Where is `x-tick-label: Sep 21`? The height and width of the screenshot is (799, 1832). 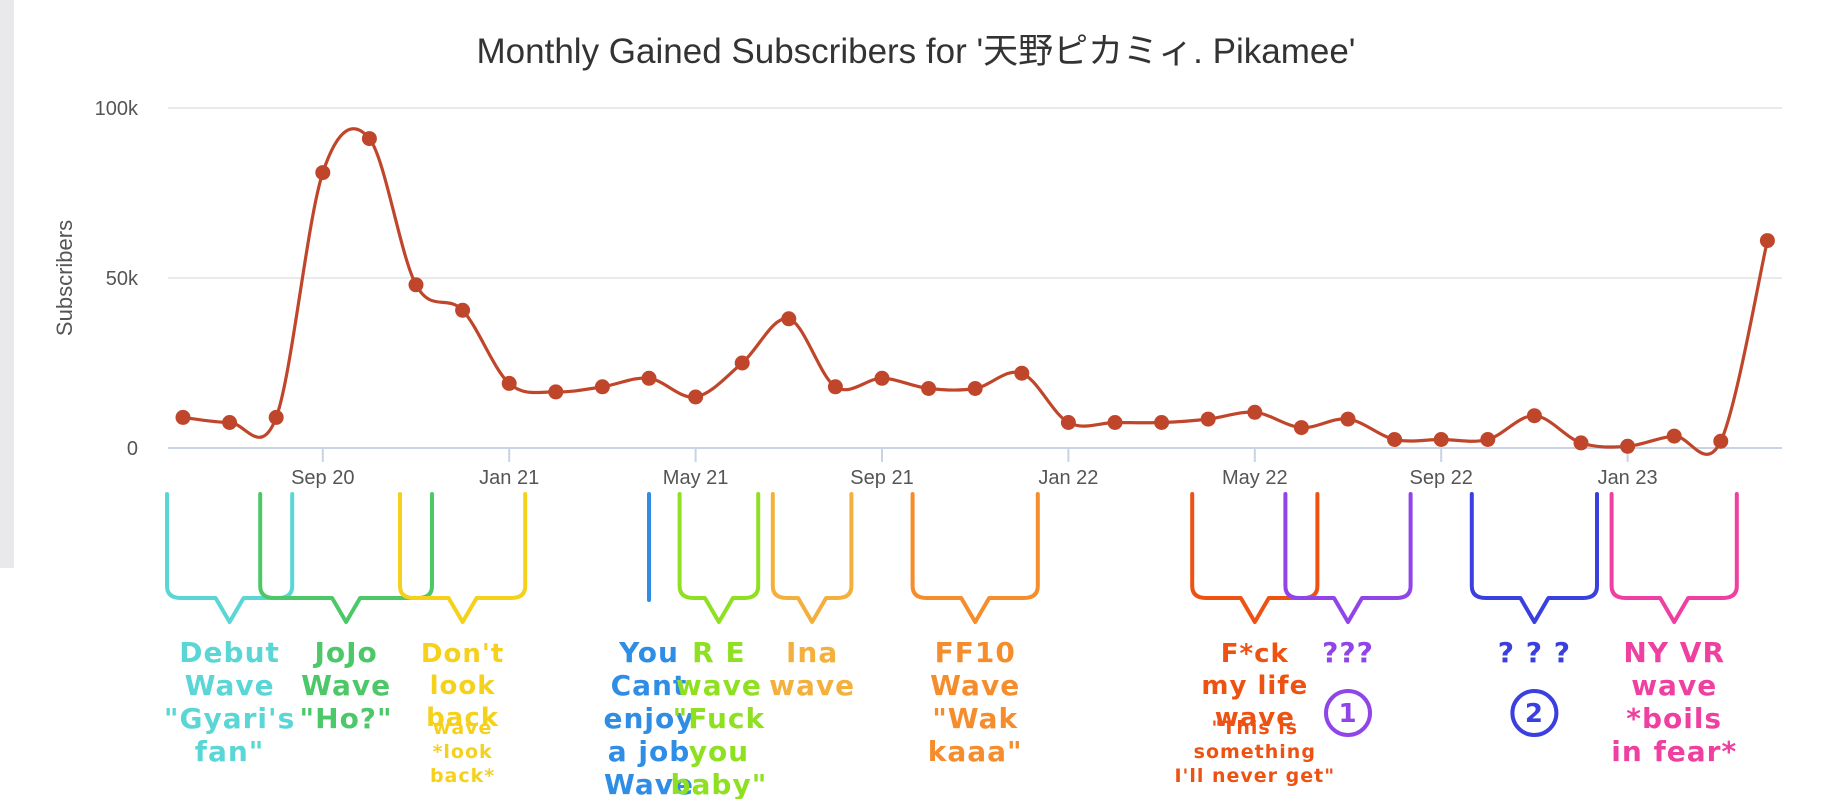 x-tick-label: Sep 21 is located at coordinates (881, 478).